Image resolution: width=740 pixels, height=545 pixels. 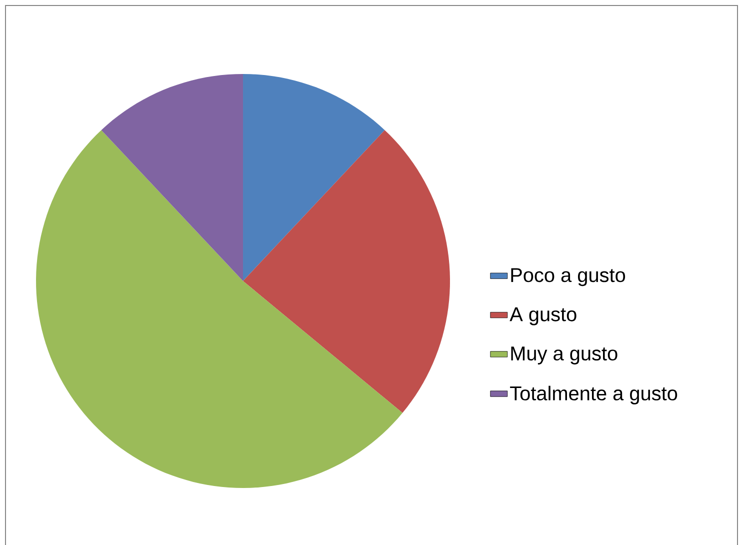 I want to click on legend-label: Totalmente a gusto, so click(x=594, y=395).